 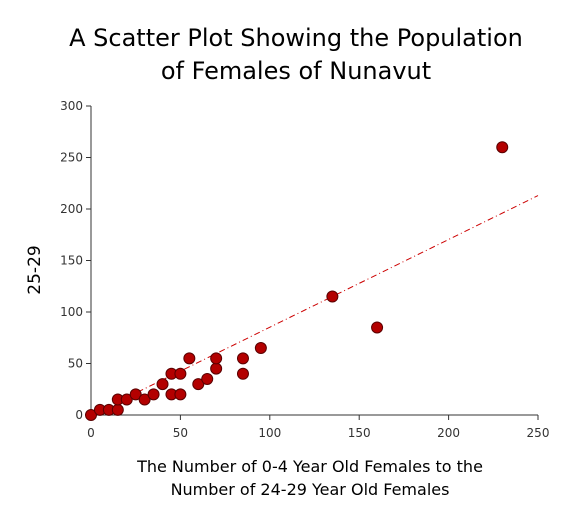 I want to click on y-tick-label-5: 250, so click(x=71, y=158).